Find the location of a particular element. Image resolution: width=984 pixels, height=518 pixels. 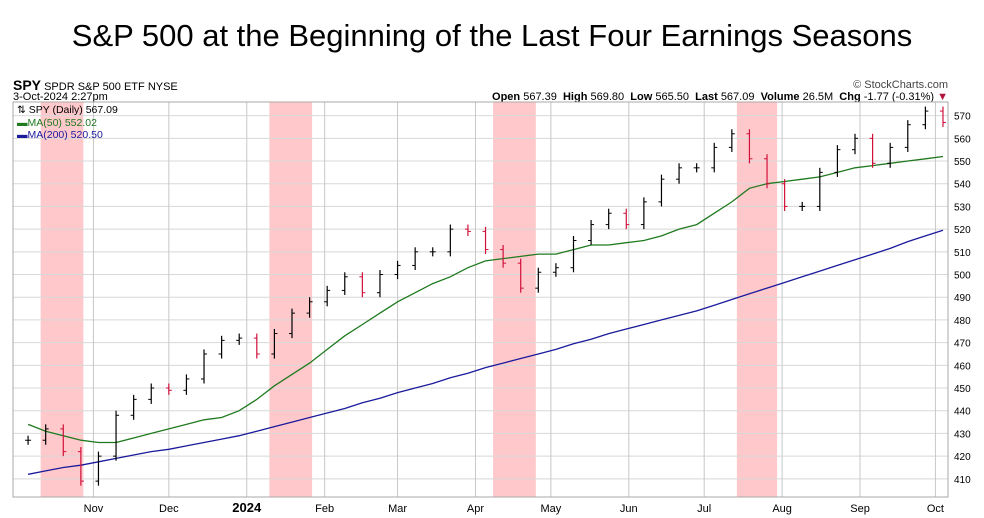

legend-price: ⇅ SPY (Daily) 567.09 is located at coordinates (67, 110).